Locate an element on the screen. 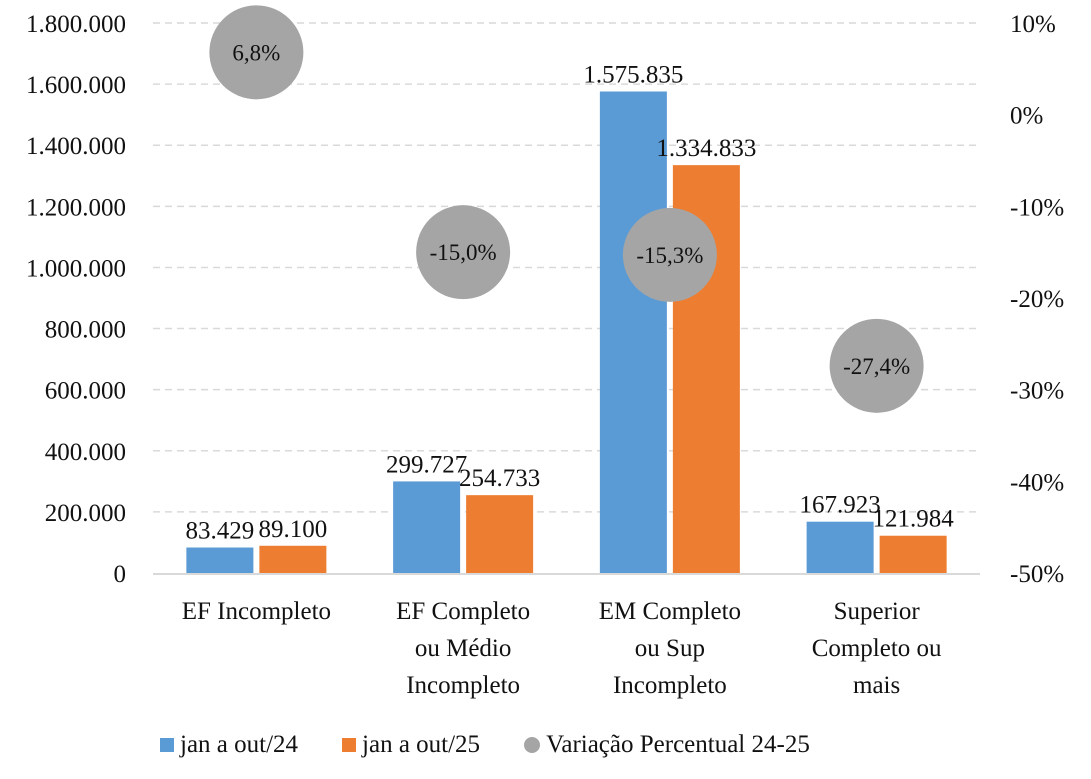  category-label: mais is located at coordinates (876, 685).